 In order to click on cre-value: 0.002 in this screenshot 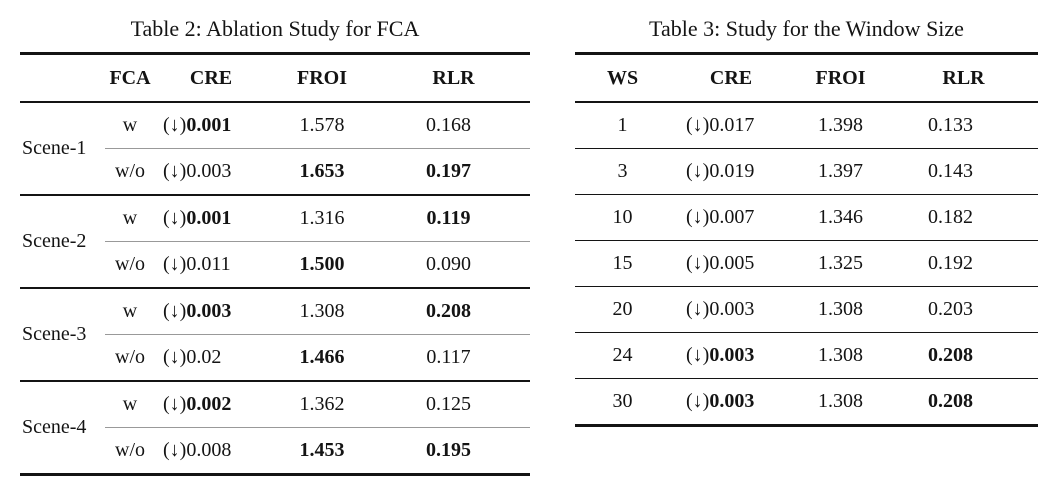, I will do `click(209, 404)`.